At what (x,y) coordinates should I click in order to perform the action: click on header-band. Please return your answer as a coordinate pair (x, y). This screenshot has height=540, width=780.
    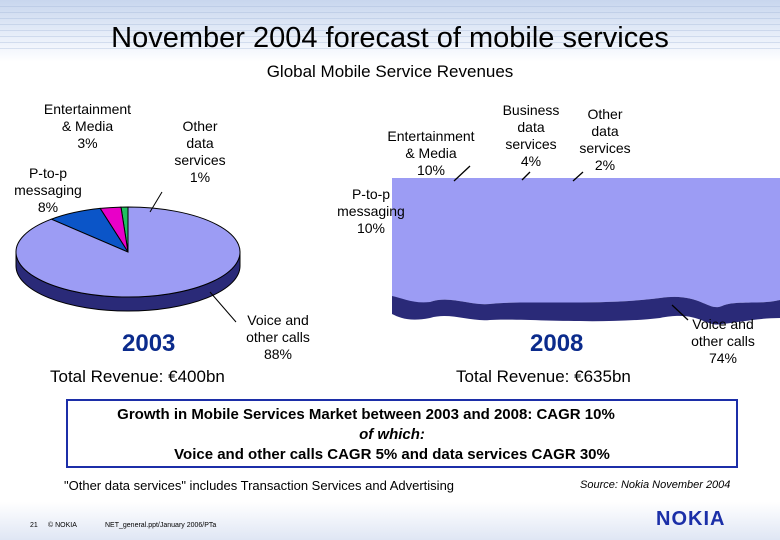
    Looking at the image, I should click on (390, 31).